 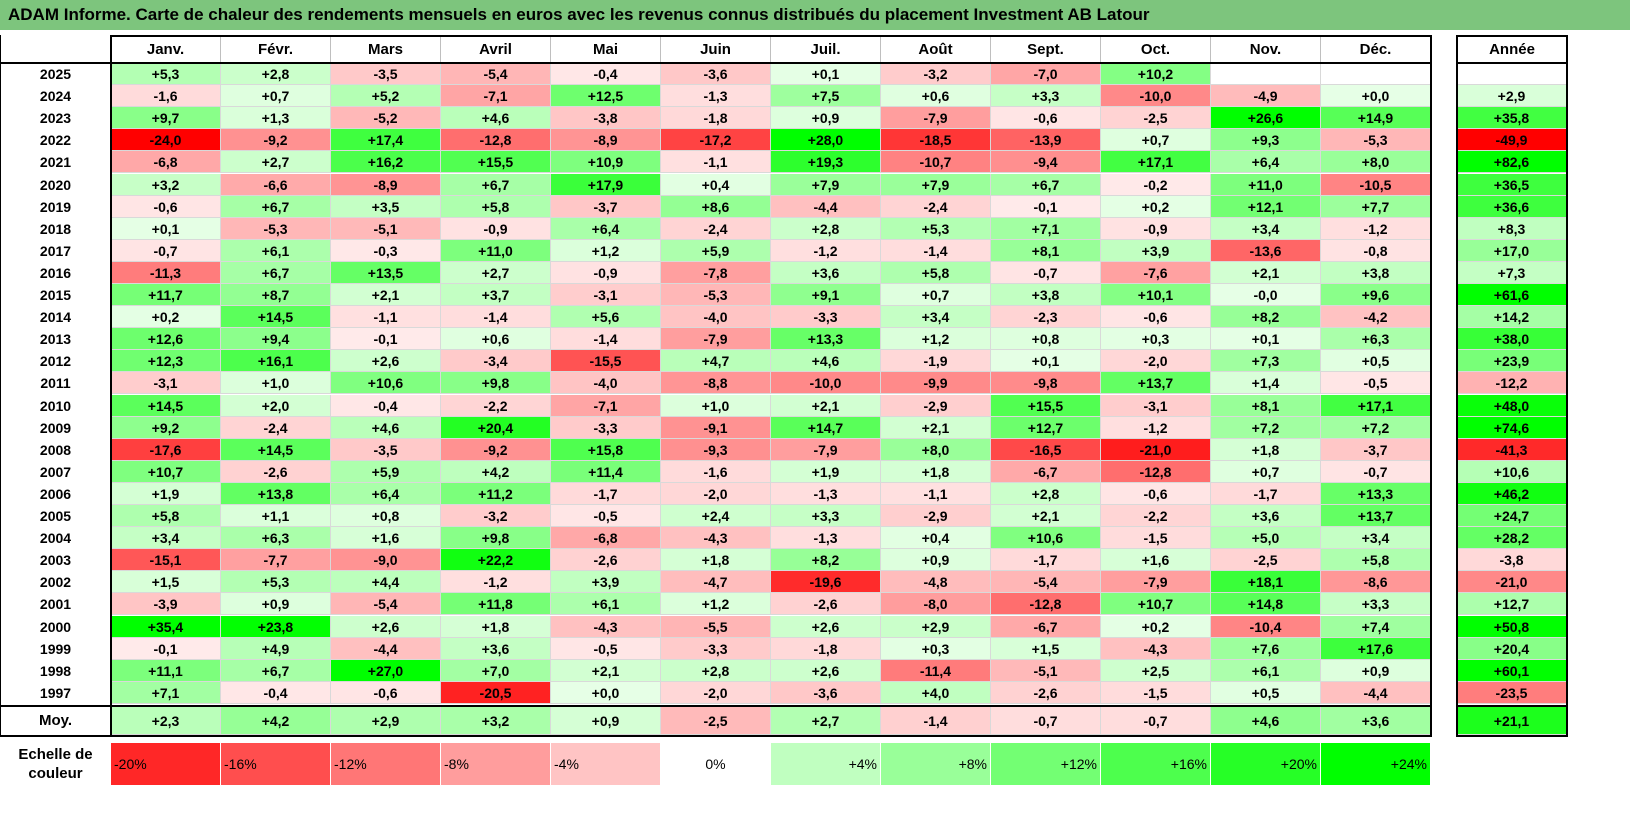 I want to click on heatmap-cell: +7,5, so click(x=826, y=96).